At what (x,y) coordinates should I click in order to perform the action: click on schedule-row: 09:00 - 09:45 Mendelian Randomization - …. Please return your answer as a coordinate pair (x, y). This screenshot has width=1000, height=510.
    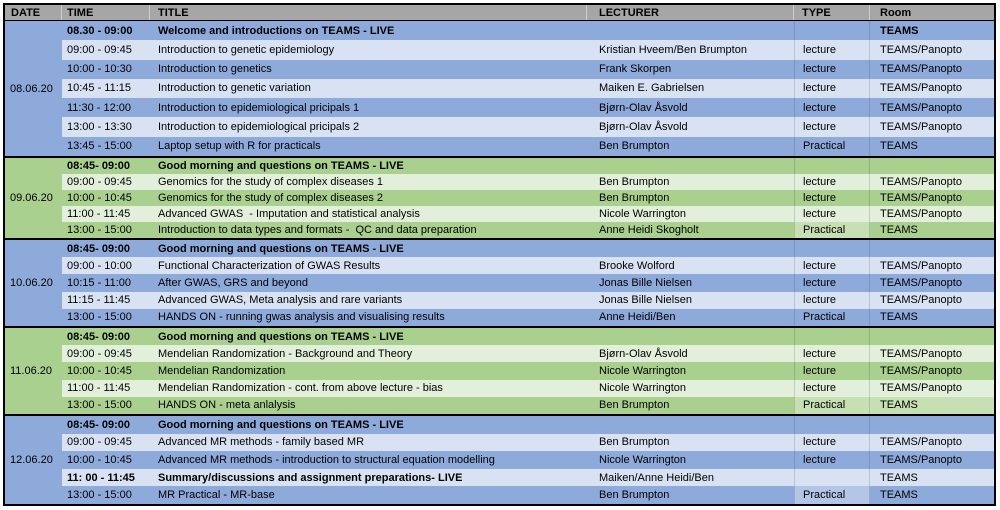
    Looking at the image, I should click on (528, 354).